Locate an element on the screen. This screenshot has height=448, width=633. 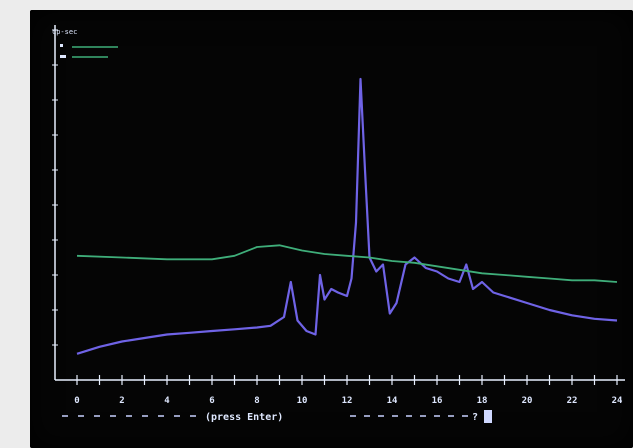
x-tick-label: 20 is located at coordinates (527, 401).